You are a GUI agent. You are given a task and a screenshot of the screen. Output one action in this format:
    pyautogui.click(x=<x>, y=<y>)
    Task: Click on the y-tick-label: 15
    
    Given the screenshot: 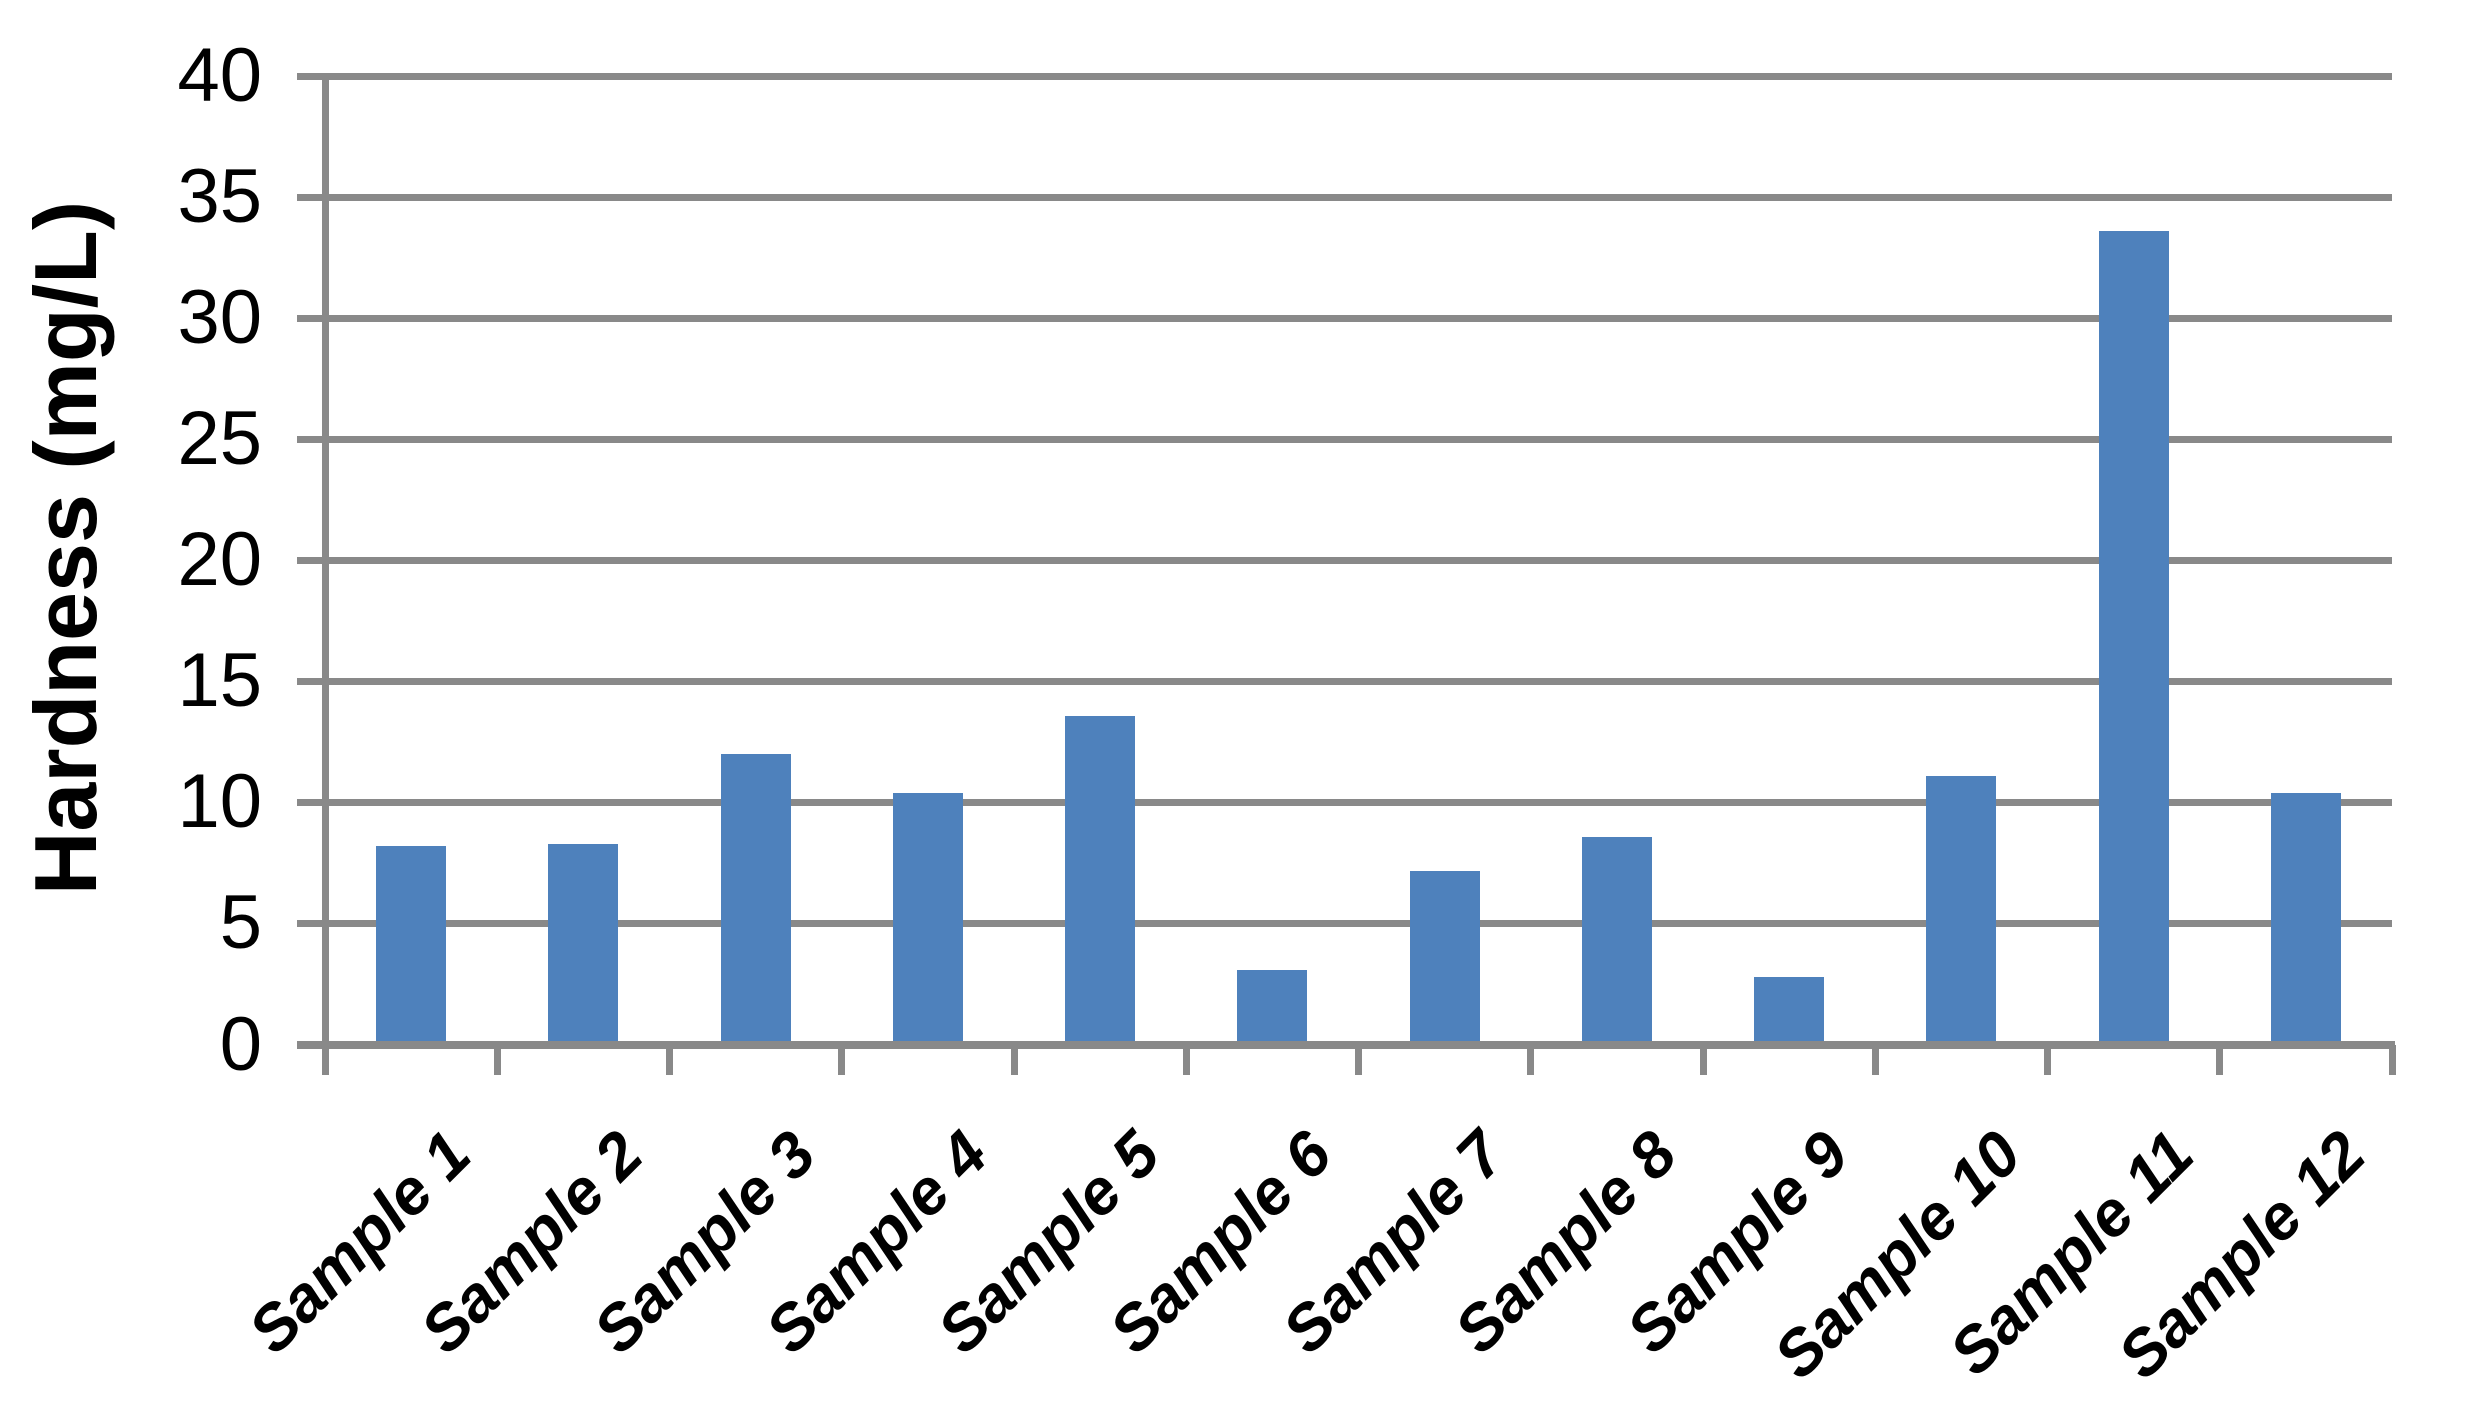 What is the action you would take?
    pyautogui.click(x=219, y=681)
    